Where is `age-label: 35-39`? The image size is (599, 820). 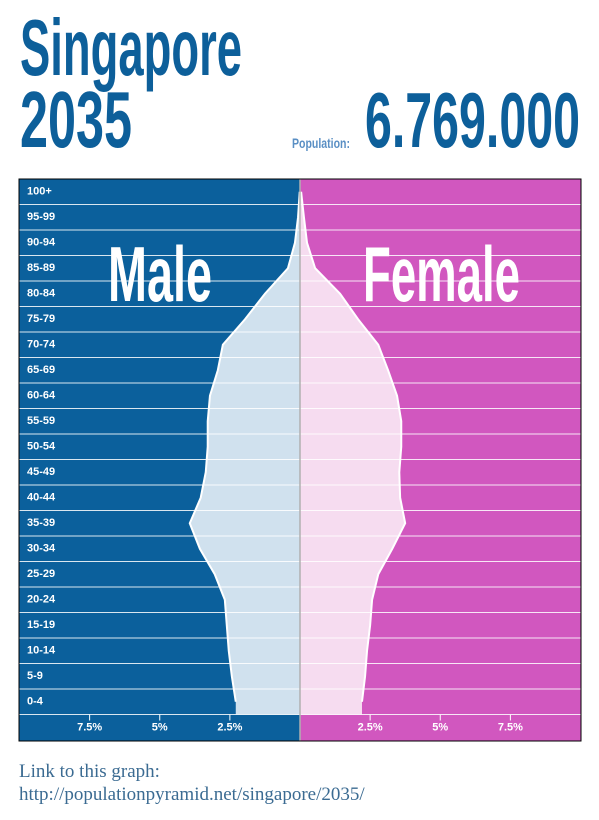 age-label: 35-39 is located at coordinates (41, 523).